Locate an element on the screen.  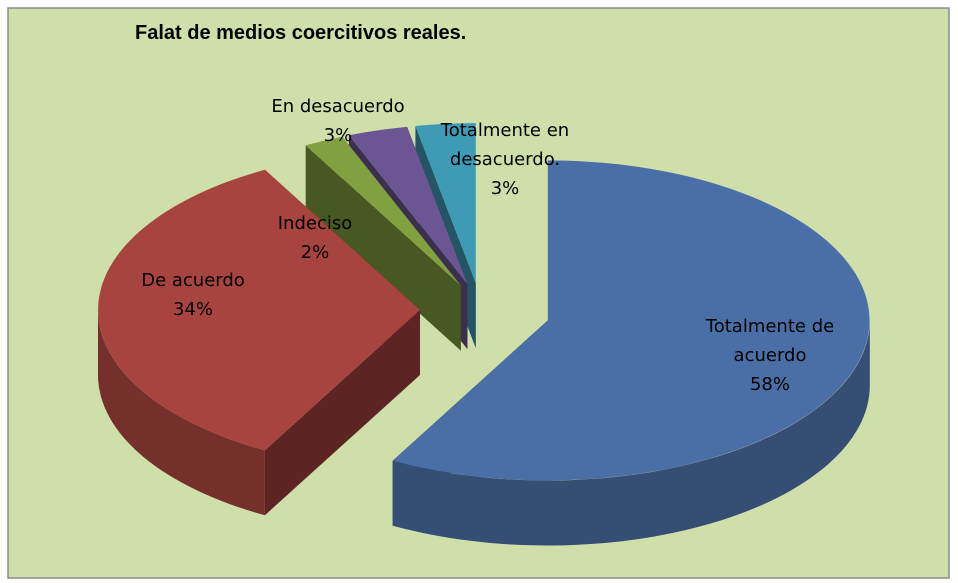
chart-title: Falat de medios coercitivos reales. is located at coordinates (301, 33).